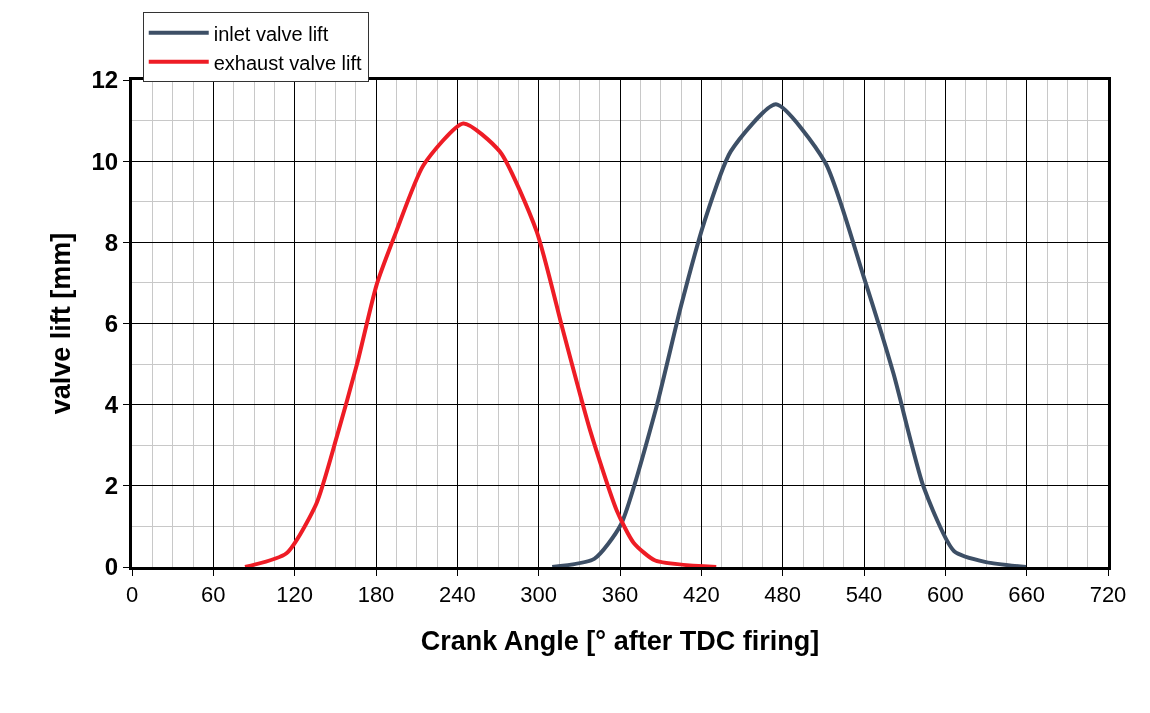  What do you see at coordinates (105, 80) in the screenshot?
I see `y-tick-label: 12` at bounding box center [105, 80].